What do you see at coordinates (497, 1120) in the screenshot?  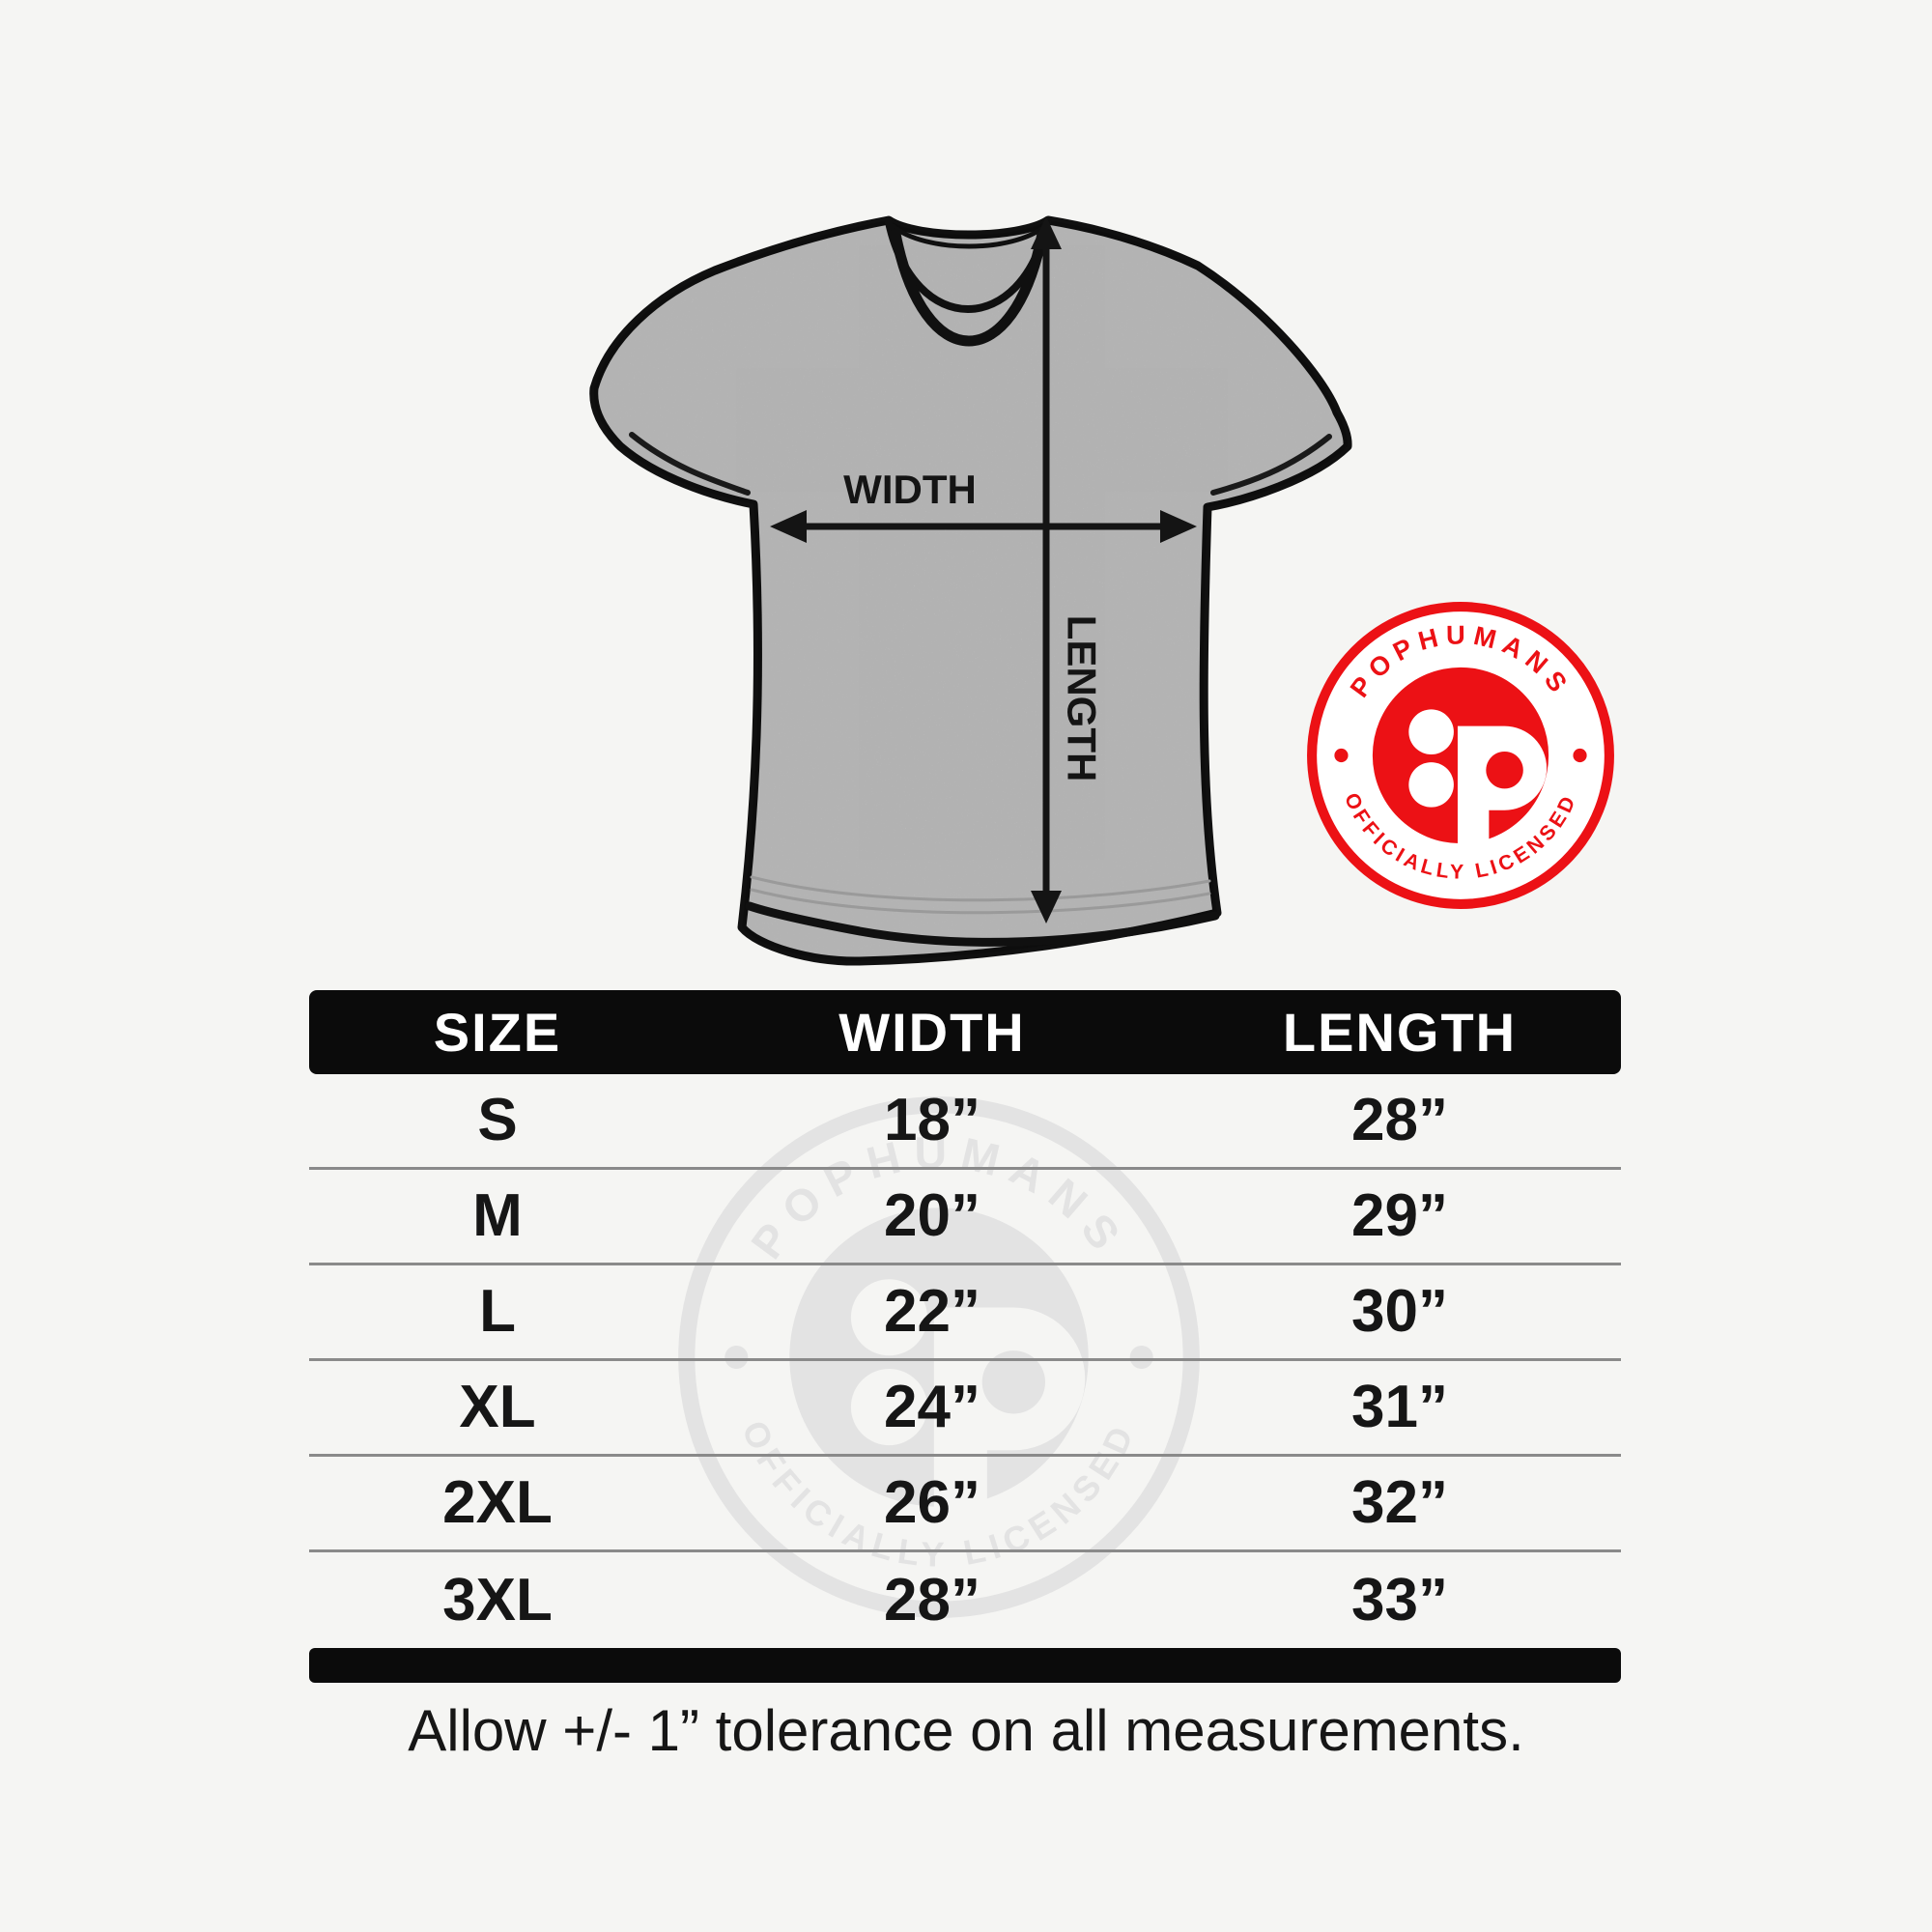 I see `size-cell: S` at bounding box center [497, 1120].